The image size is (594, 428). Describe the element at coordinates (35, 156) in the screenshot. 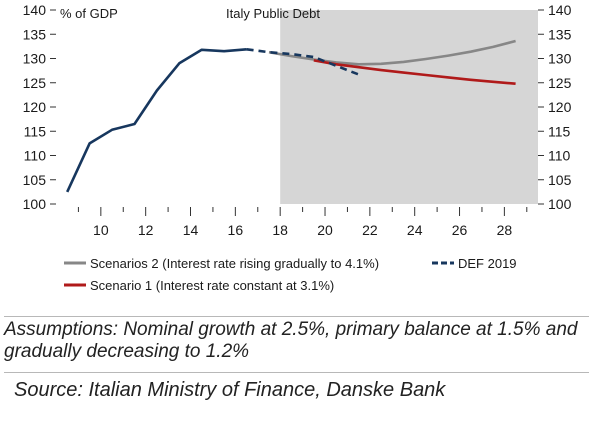

I see `y-tick-label-left: 110` at that location.